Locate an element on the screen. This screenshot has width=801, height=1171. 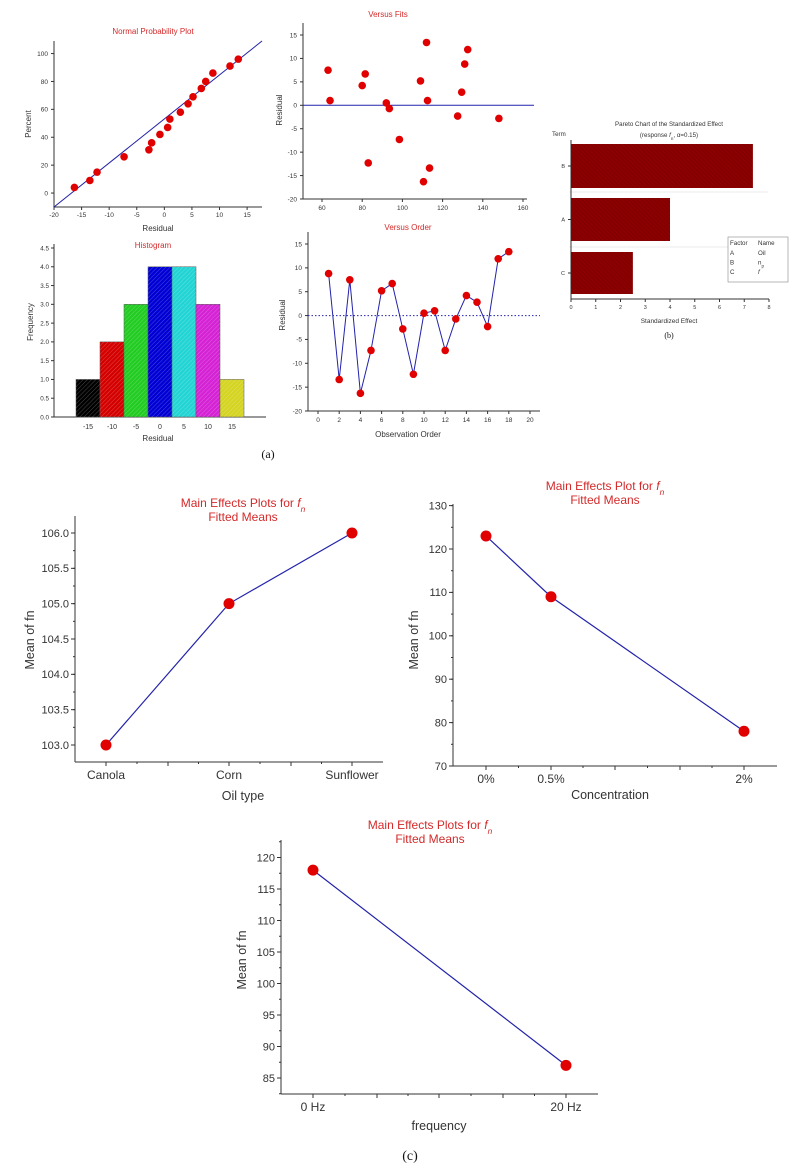
y-tick-label: 100 is located at coordinates (438, 637).